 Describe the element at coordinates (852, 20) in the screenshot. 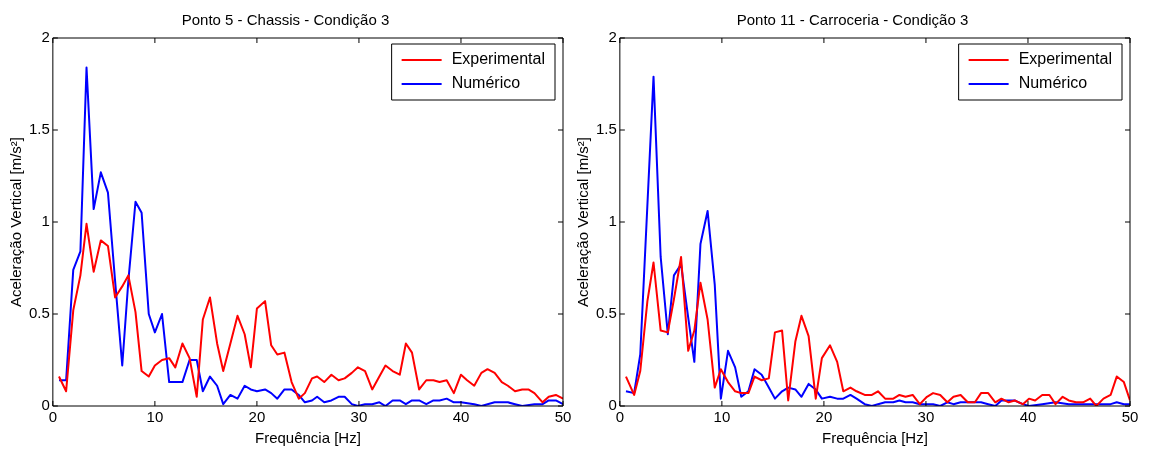

I see `chart-title: Ponto 11 - Carroceria - Condição 3` at that location.